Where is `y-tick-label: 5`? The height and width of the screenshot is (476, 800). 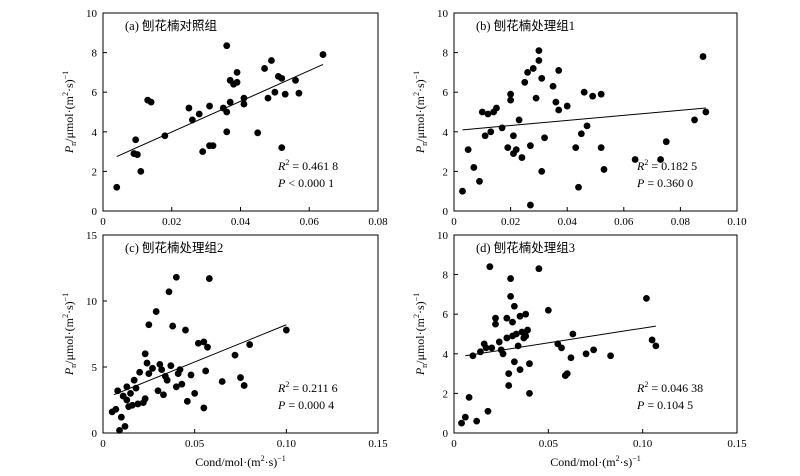
y-tick-label: 5 is located at coordinates (95, 368).